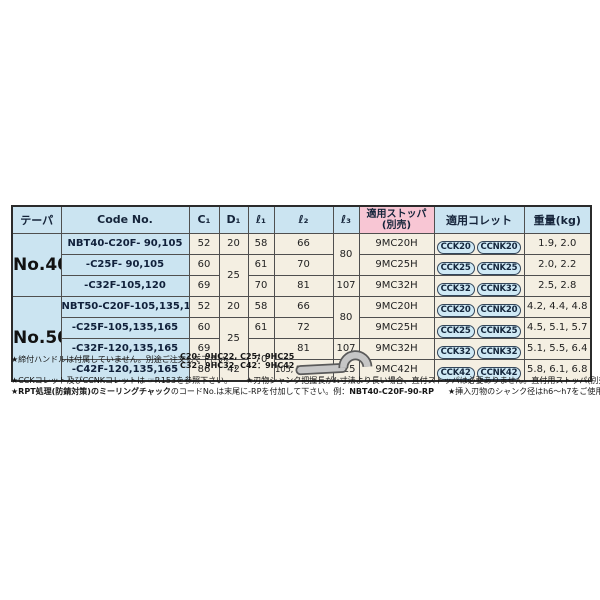 The height and width of the screenshot is (600, 600). What do you see at coordinates (346, 254) in the screenshot?
I see `l3-cell: 80` at bounding box center [346, 254].